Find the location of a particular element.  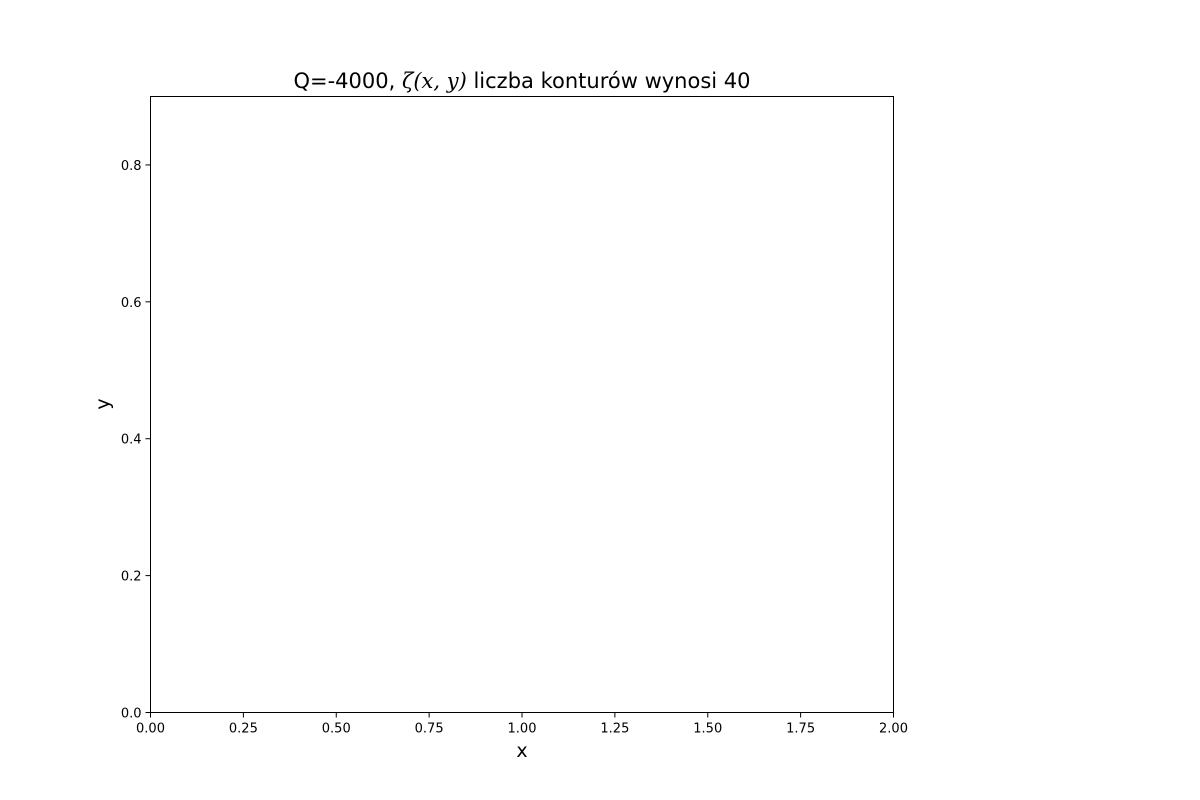

y-tick-label: 0.2 is located at coordinates (131, 577).